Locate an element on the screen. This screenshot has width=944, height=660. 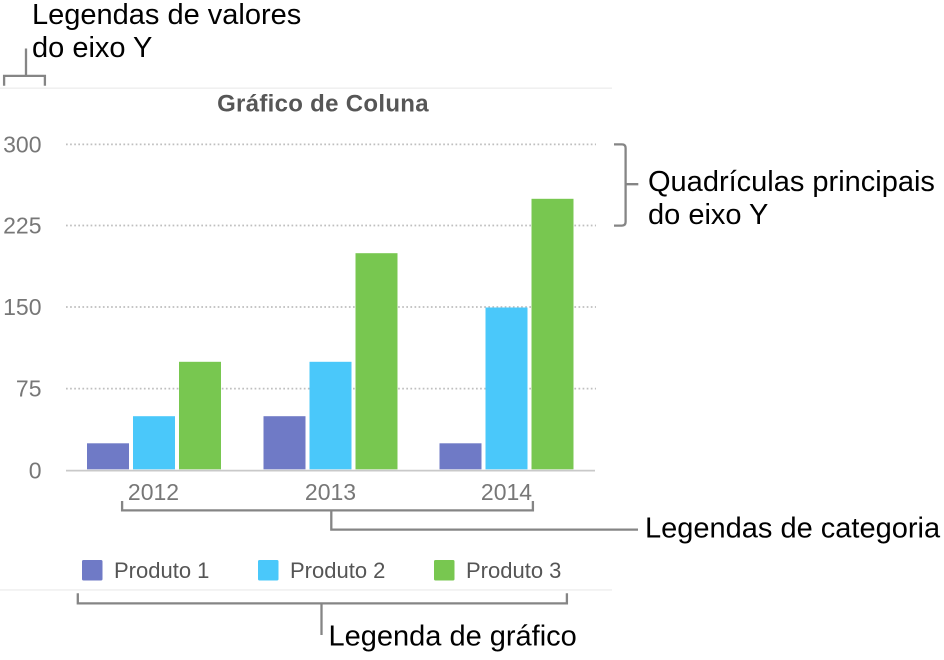
svg-text: 225 is located at coordinates (22, 226).